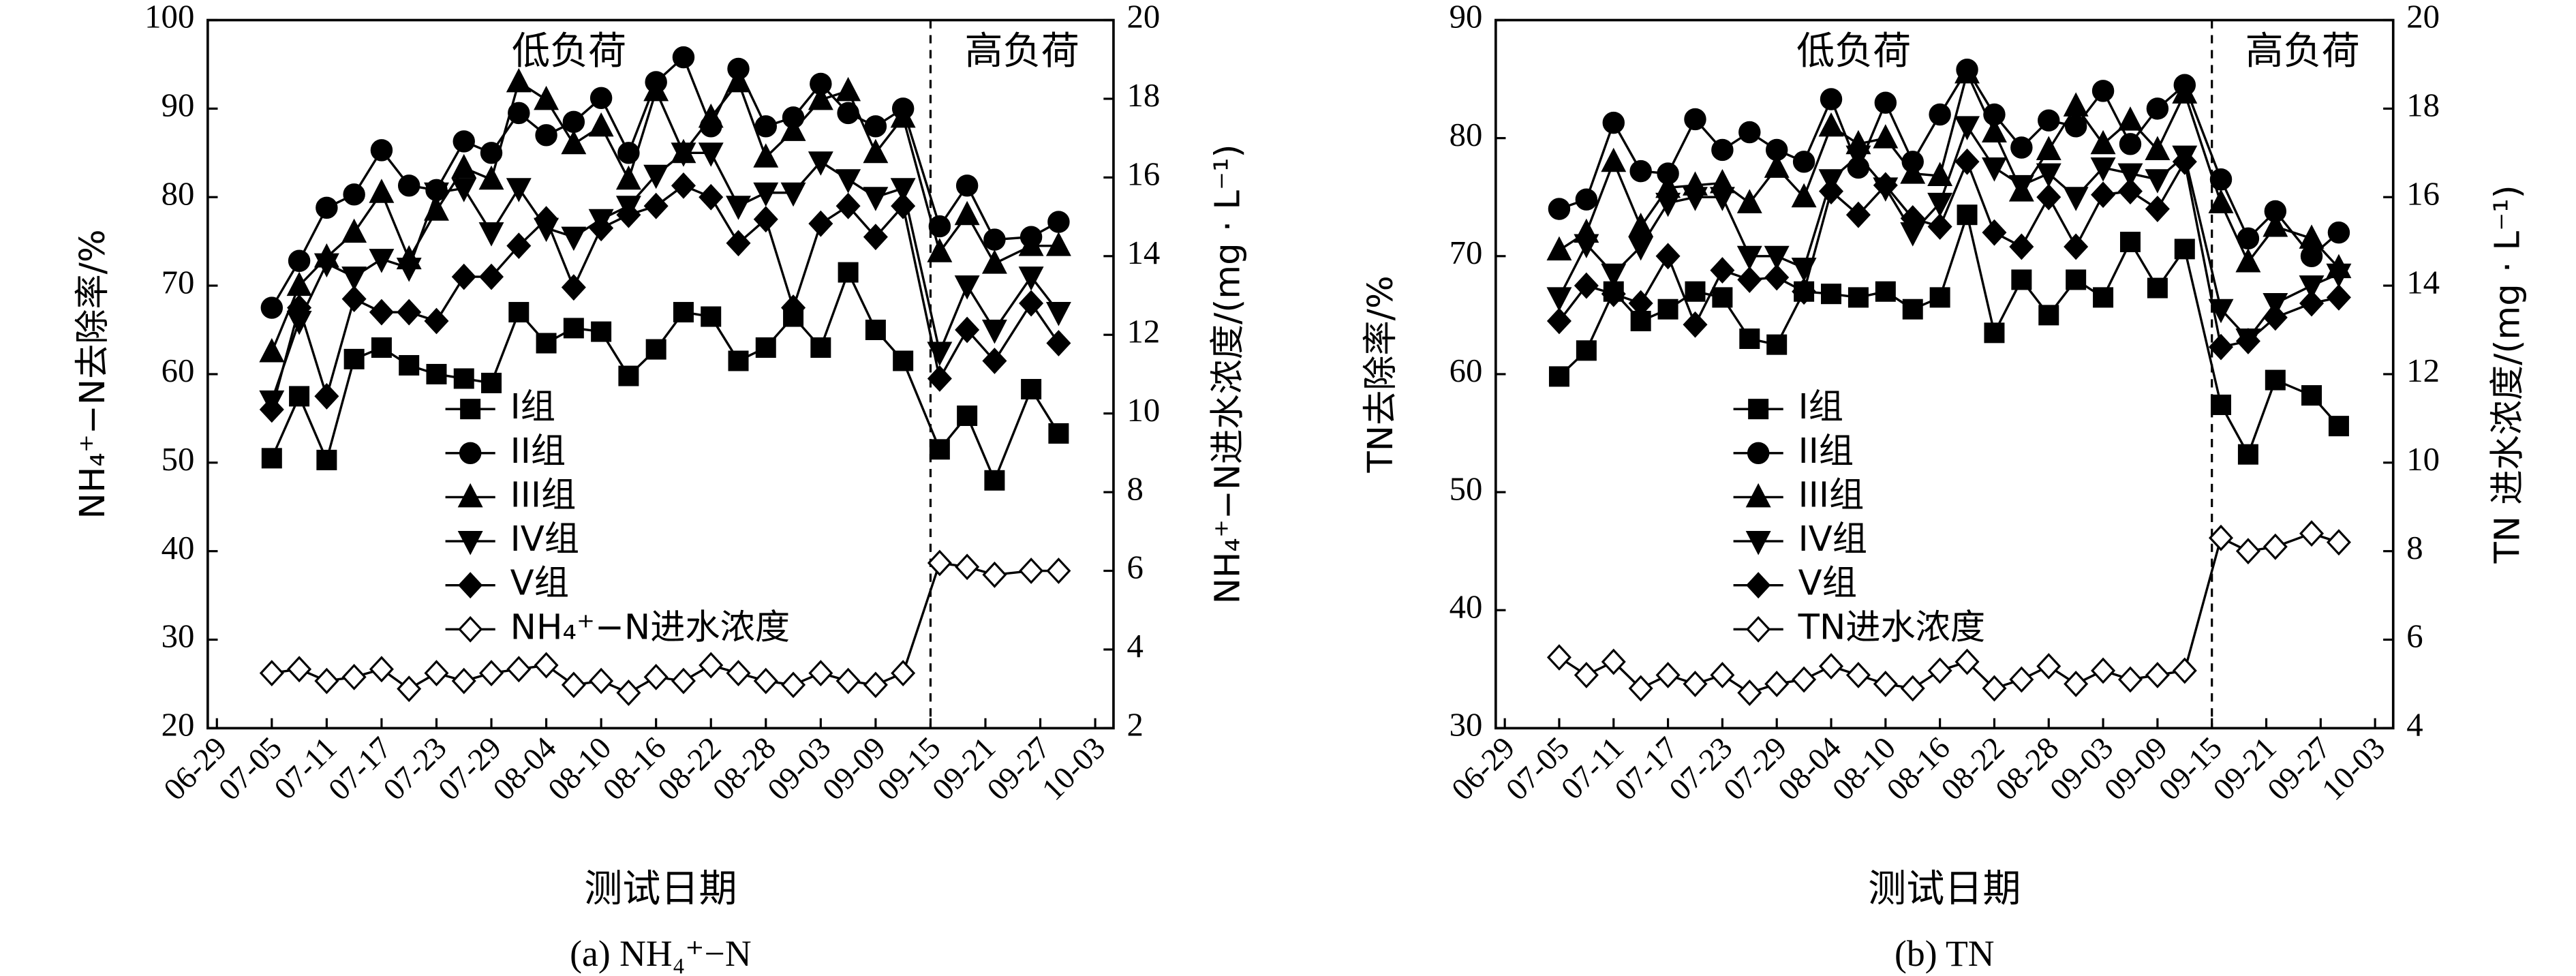  Describe the element at coordinates (544, 539) in the screenshot. I see `legend-label: IV组` at that location.